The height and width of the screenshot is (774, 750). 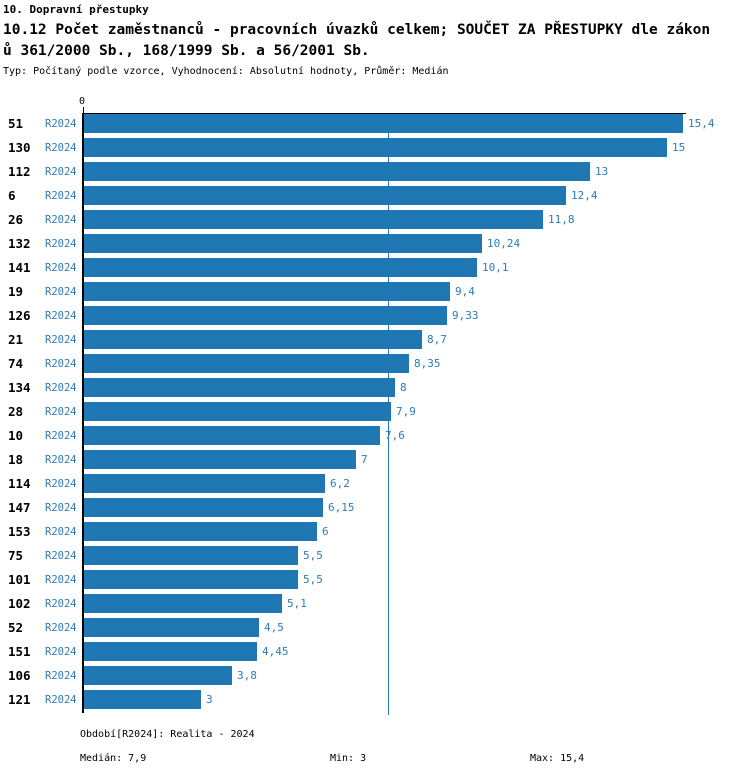 What do you see at coordinates (16, 219) in the screenshot?
I see `category-label: 26` at bounding box center [16, 219].